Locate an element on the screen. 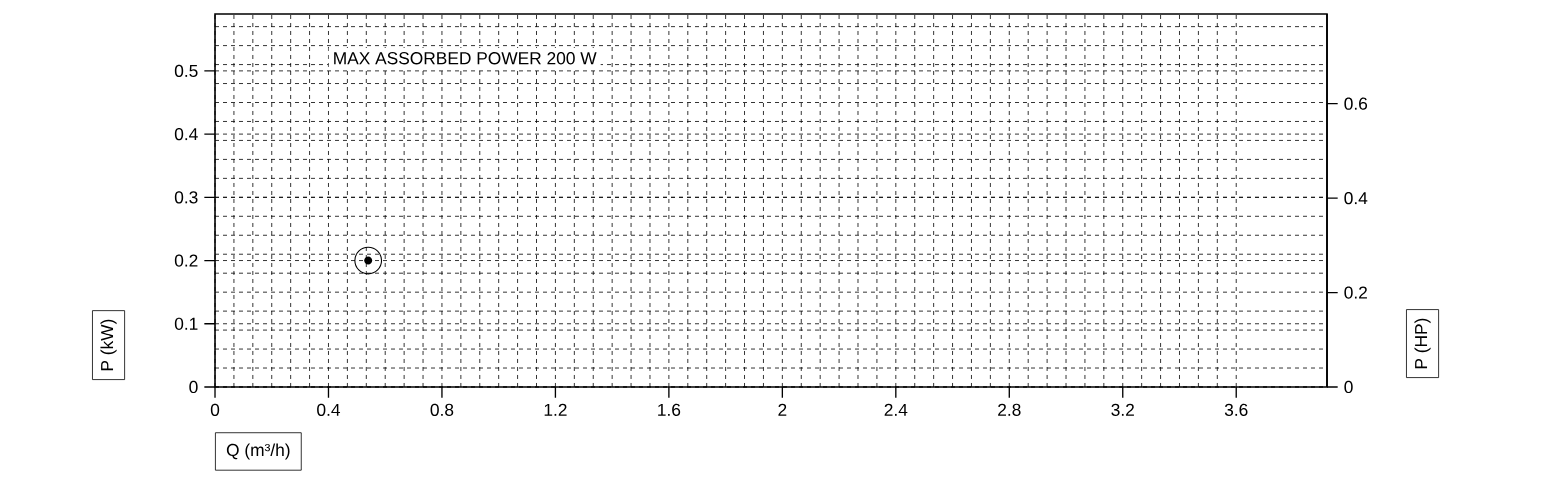 Image resolution: width=1543 pixels, height=495 pixels. y-tick-label: 0.4 is located at coordinates (186, 134).